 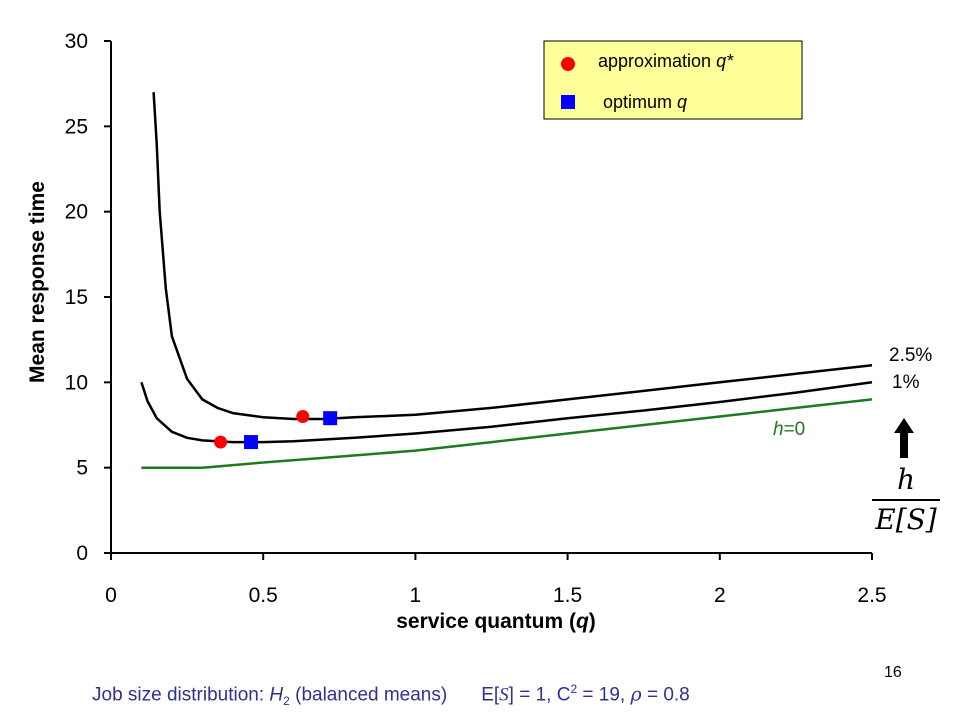 I want to click on y-axis-title: Mean response time, so click(x=37, y=282).